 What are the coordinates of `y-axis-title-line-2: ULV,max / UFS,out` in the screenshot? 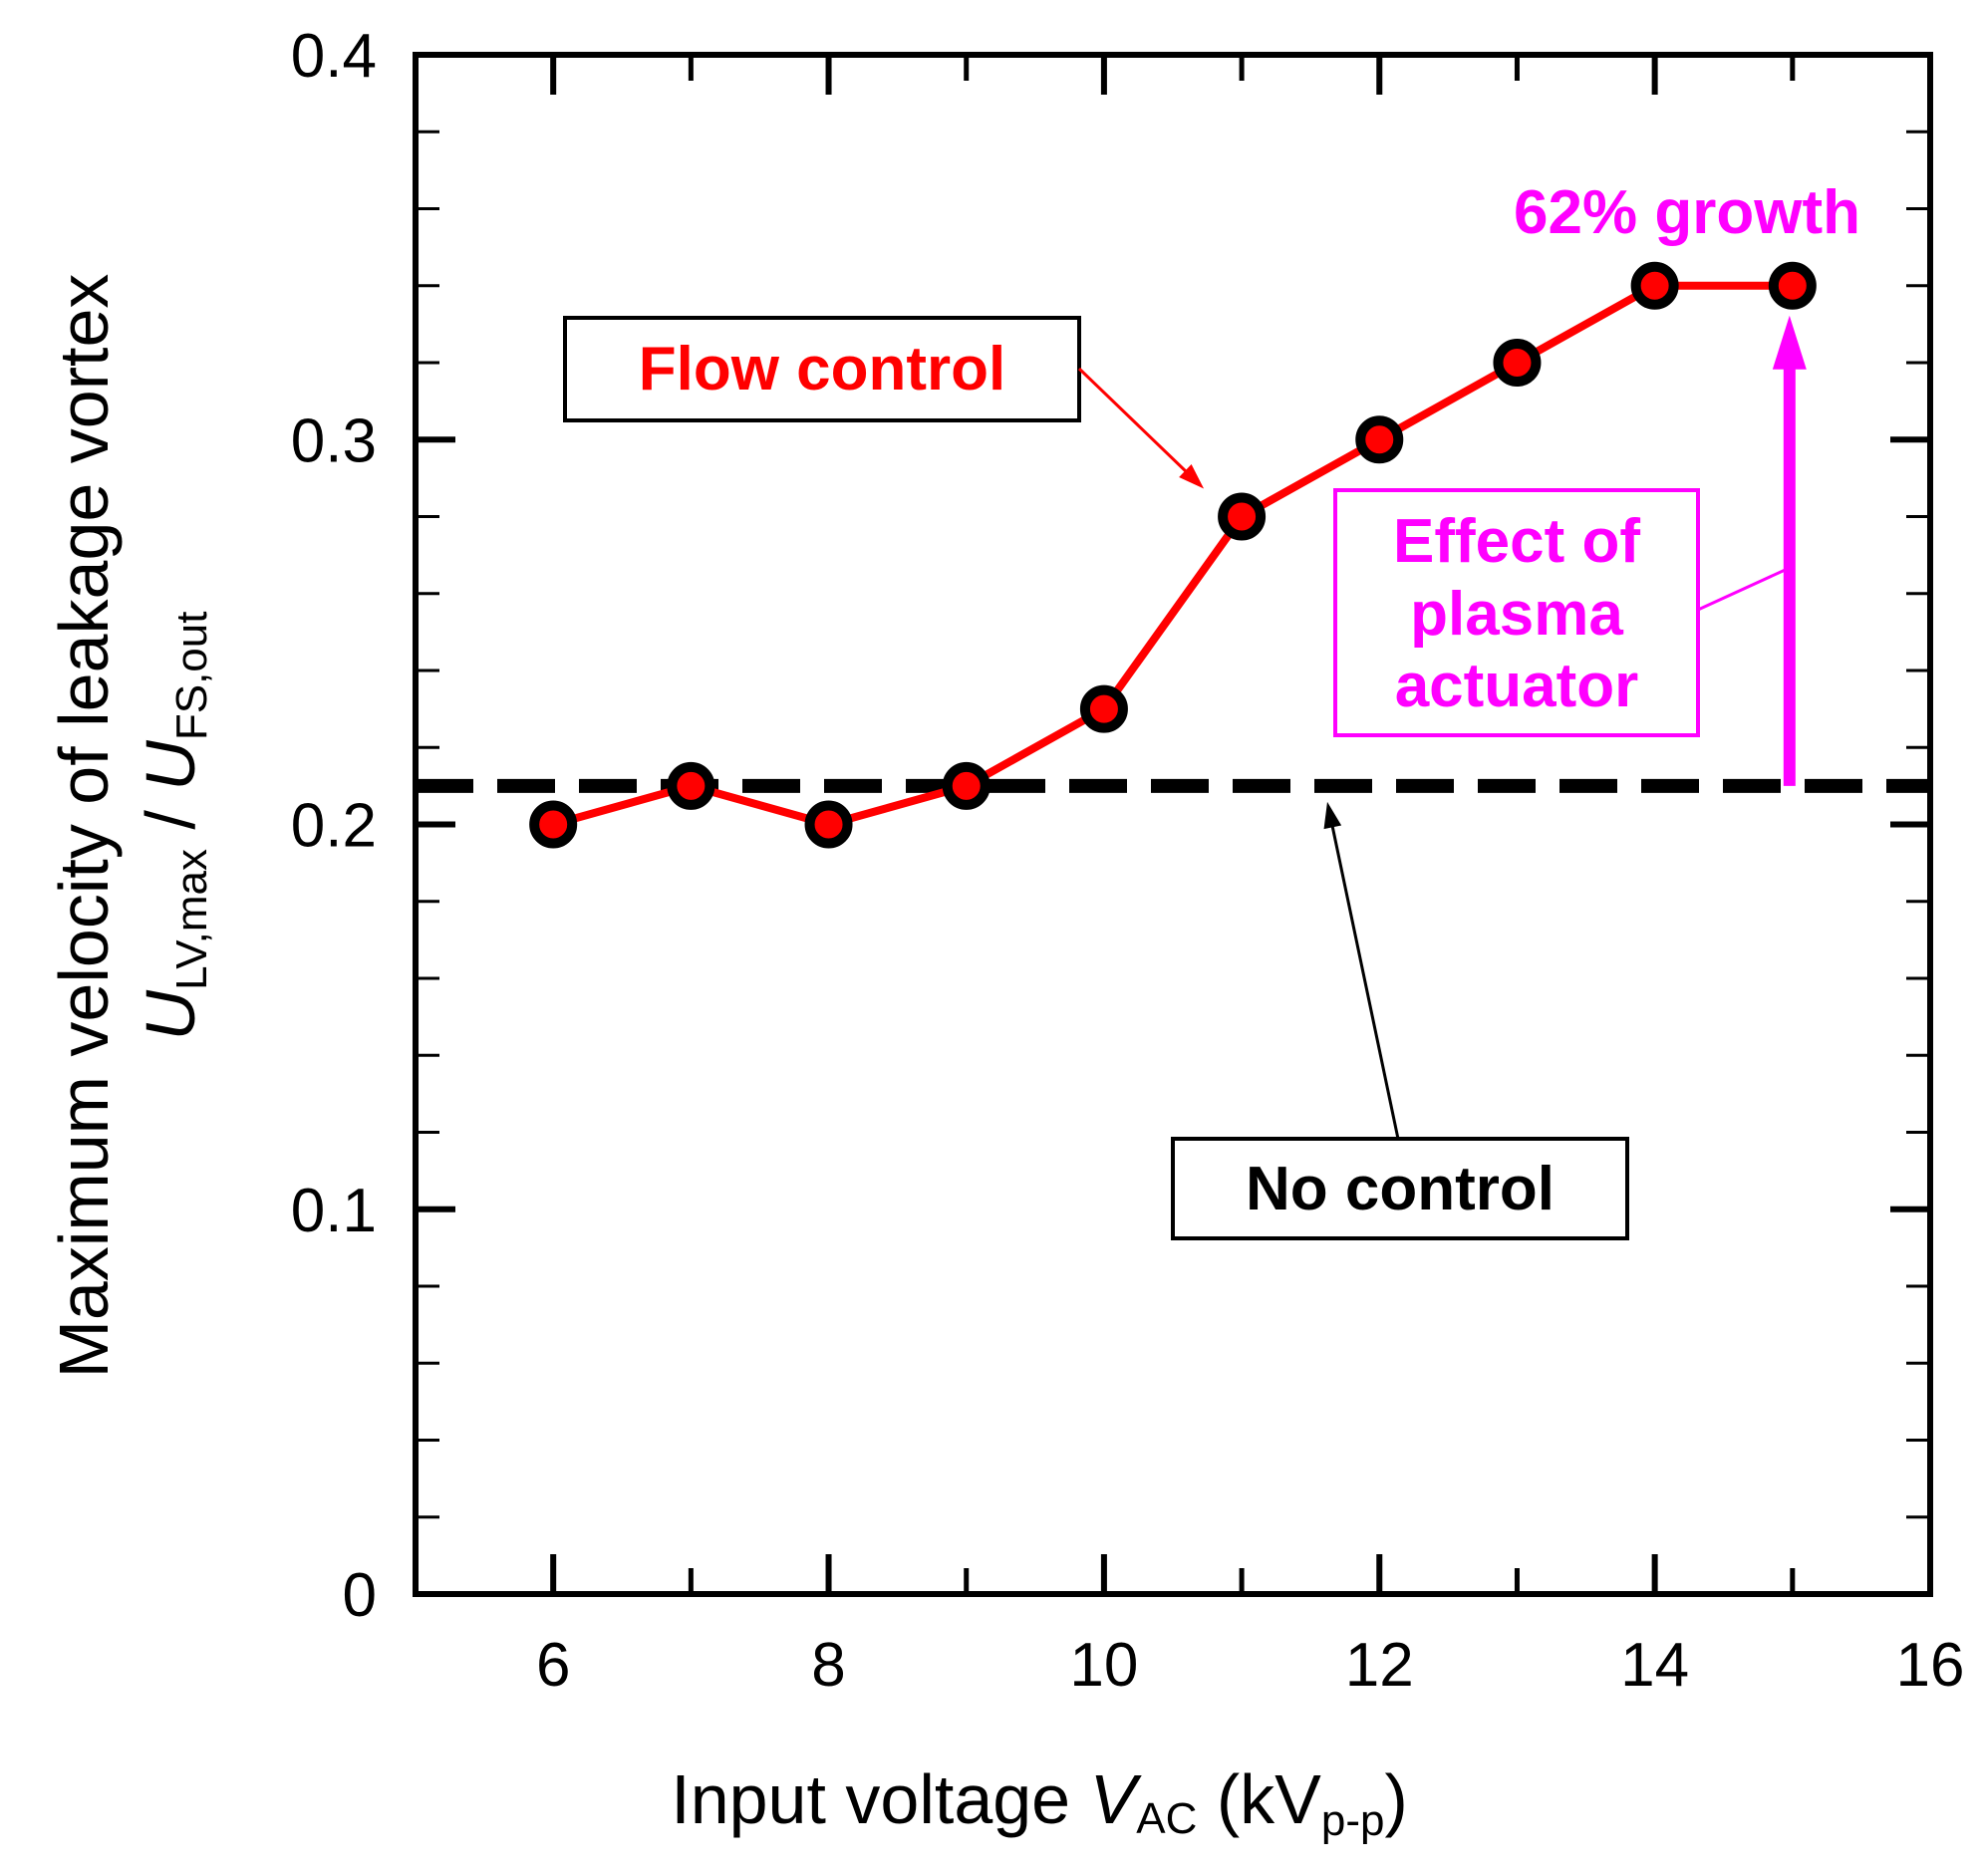 It's located at (174, 827).